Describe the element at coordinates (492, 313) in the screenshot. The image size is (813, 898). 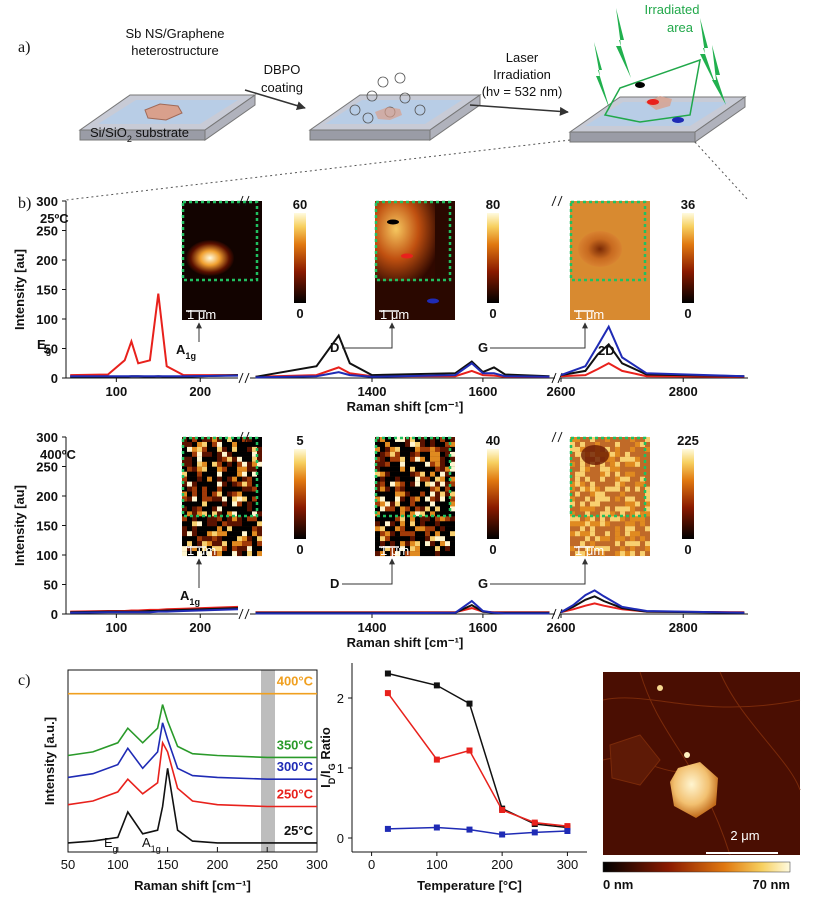
I see `colorbar-min: 0` at that location.